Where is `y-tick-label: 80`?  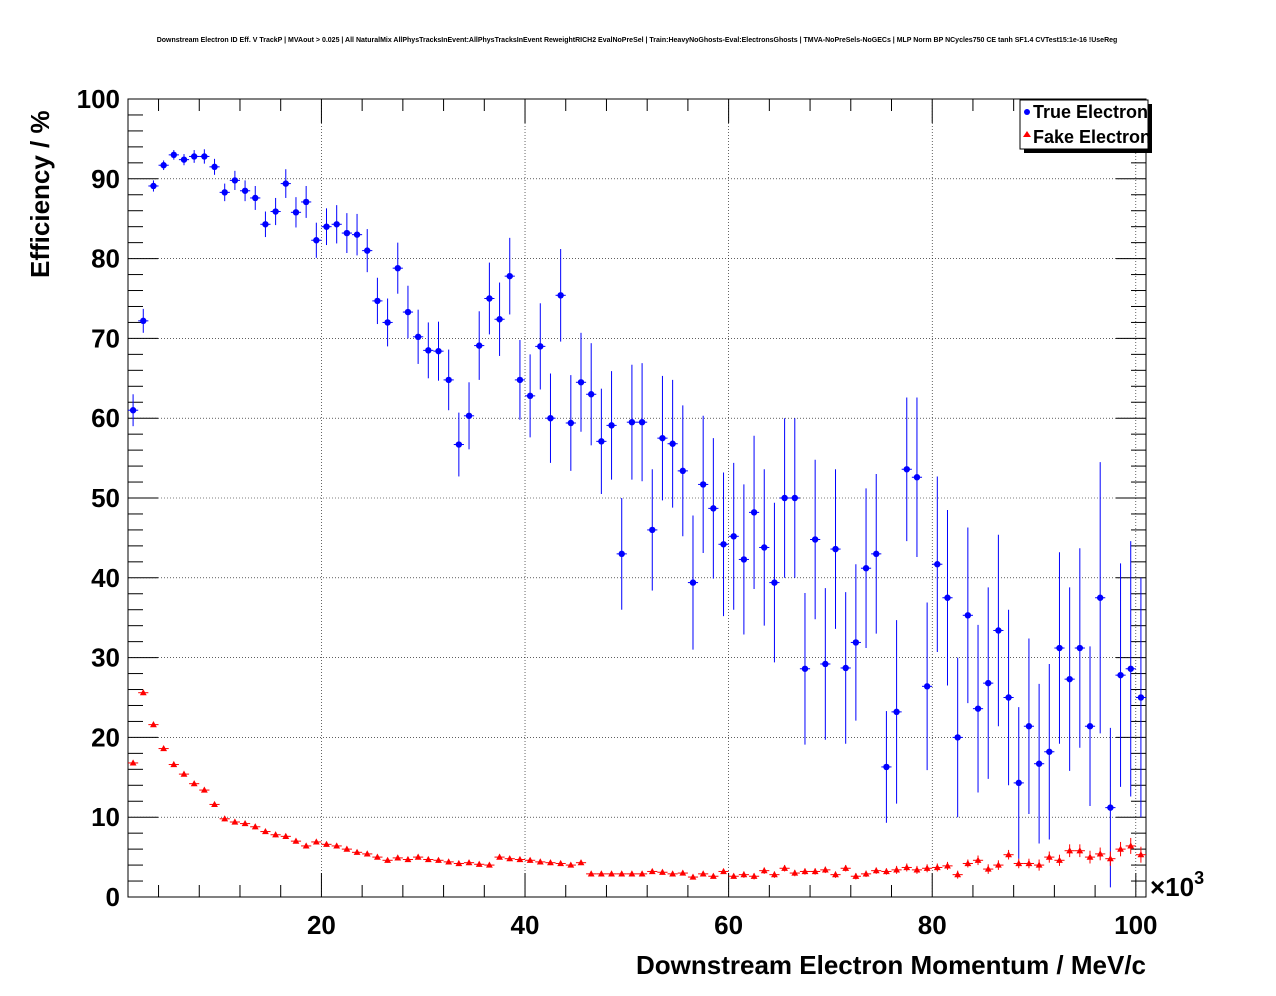
y-tick-label: 80 is located at coordinates (105, 259).